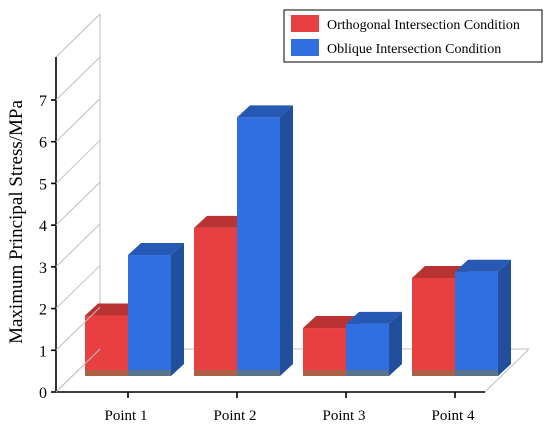 This screenshot has height=430, width=550. What do you see at coordinates (16, 222) in the screenshot?
I see `y-axis-label: Maximum Principal Stress/MPa` at bounding box center [16, 222].